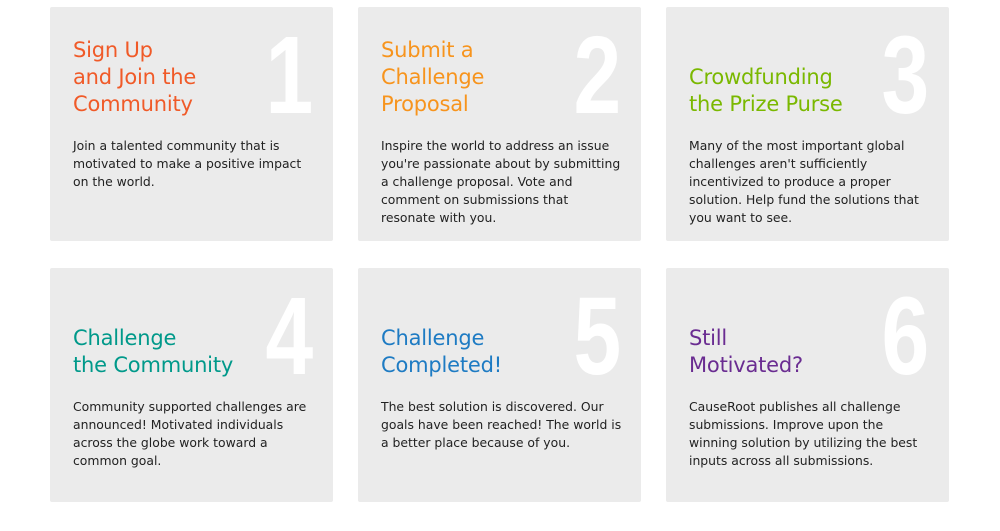 This screenshot has width=1000, height=531. What do you see at coordinates (433, 77) in the screenshot?
I see `step-title: Submit a Challenge Proposal` at bounding box center [433, 77].